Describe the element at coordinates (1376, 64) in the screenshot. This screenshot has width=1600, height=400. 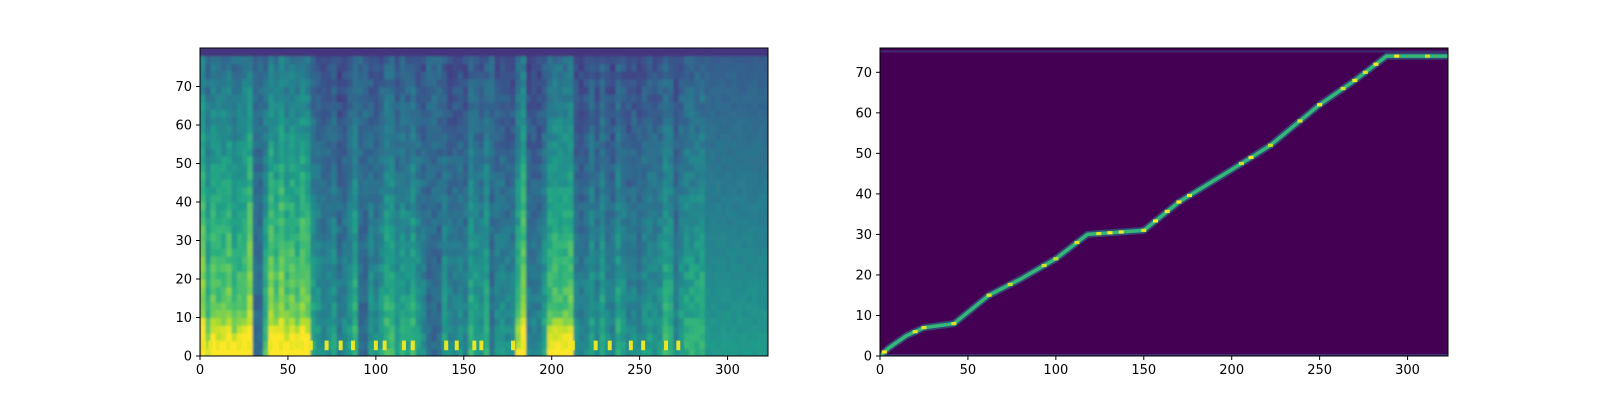
I see `alignment-peak` at that location.